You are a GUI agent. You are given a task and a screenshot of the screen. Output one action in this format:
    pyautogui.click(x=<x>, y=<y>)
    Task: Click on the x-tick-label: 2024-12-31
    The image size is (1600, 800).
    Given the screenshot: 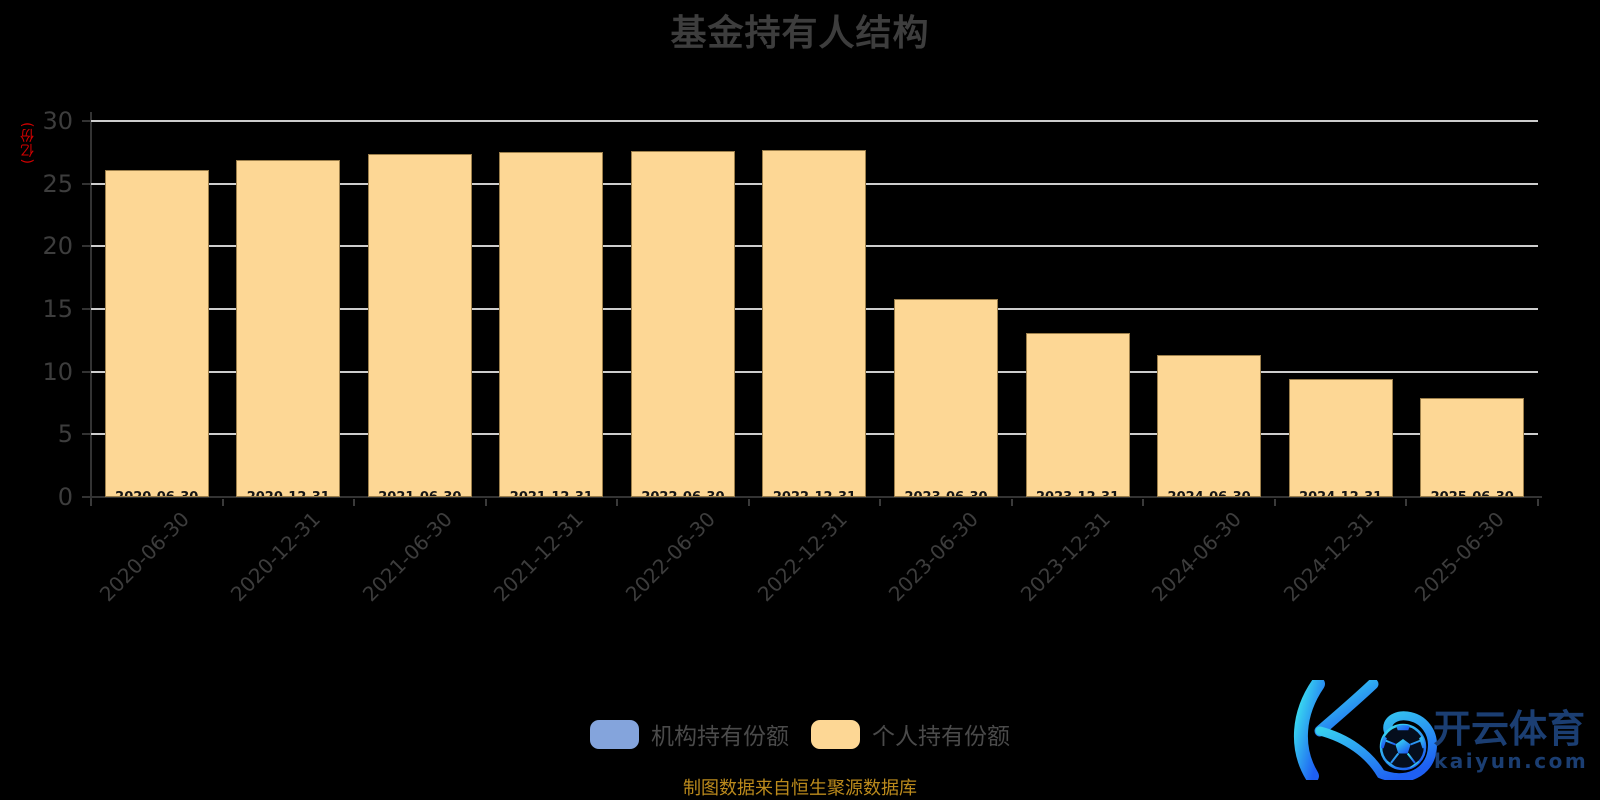 What is the action you would take?
    pyautogui.click(x=1328, y=557)
    